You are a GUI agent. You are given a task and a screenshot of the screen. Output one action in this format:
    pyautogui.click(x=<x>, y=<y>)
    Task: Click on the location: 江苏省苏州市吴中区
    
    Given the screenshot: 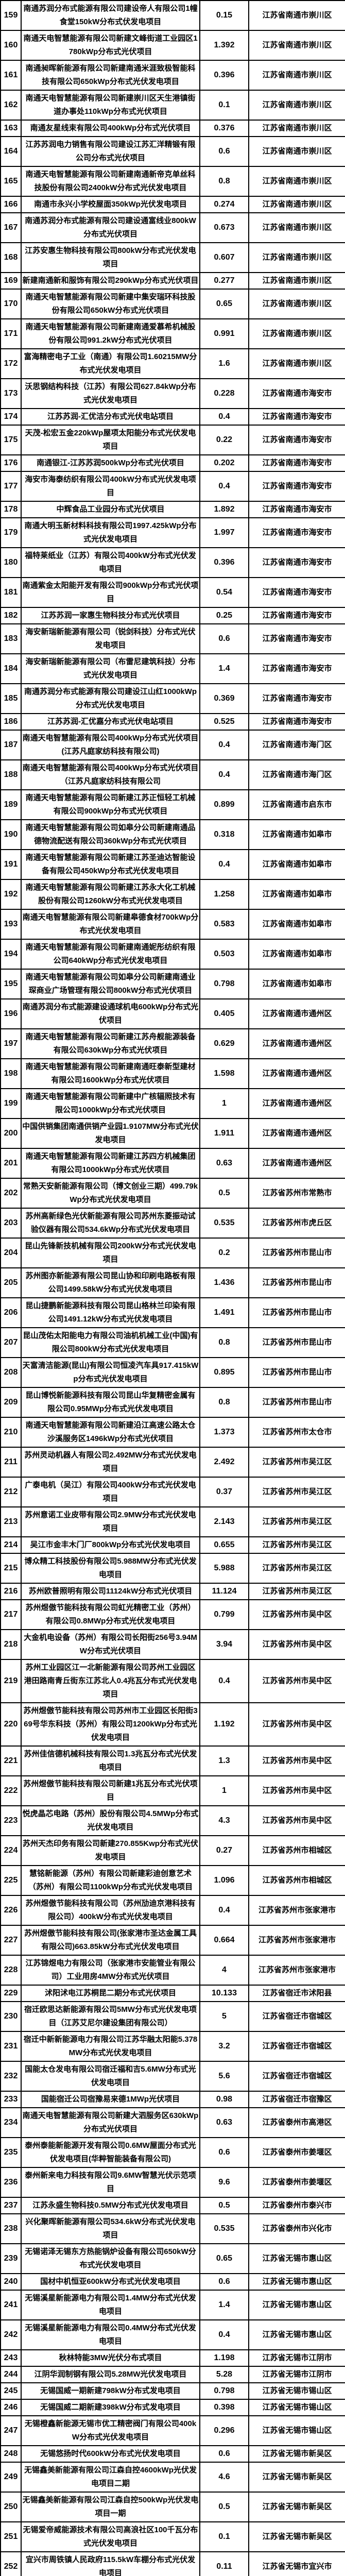 What is the action you would take?
    pyautogui.click(x=296, y=1760)
    